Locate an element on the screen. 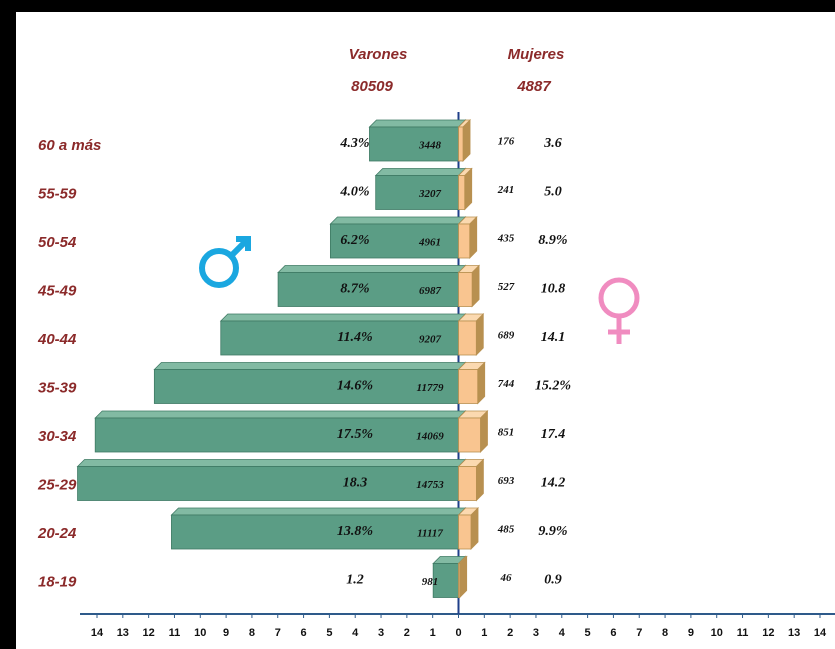  count-label: 527 is located at coordinates (506, 287).